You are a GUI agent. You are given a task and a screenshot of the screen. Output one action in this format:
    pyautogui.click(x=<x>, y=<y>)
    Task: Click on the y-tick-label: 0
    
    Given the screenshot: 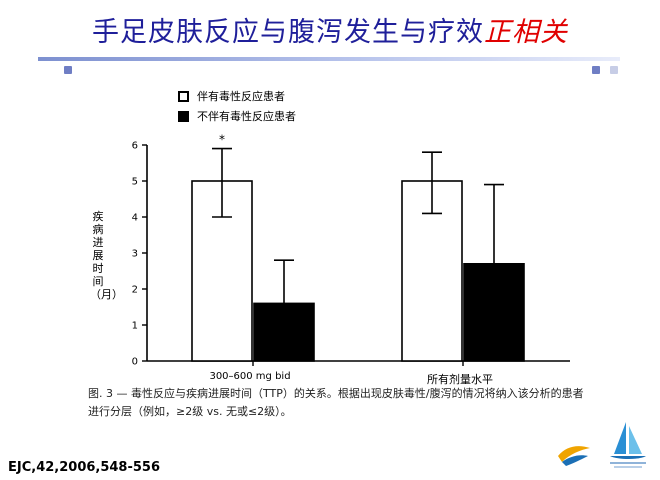 What is the action you would take?
    pyautogui.click(x=135, y=362)
    